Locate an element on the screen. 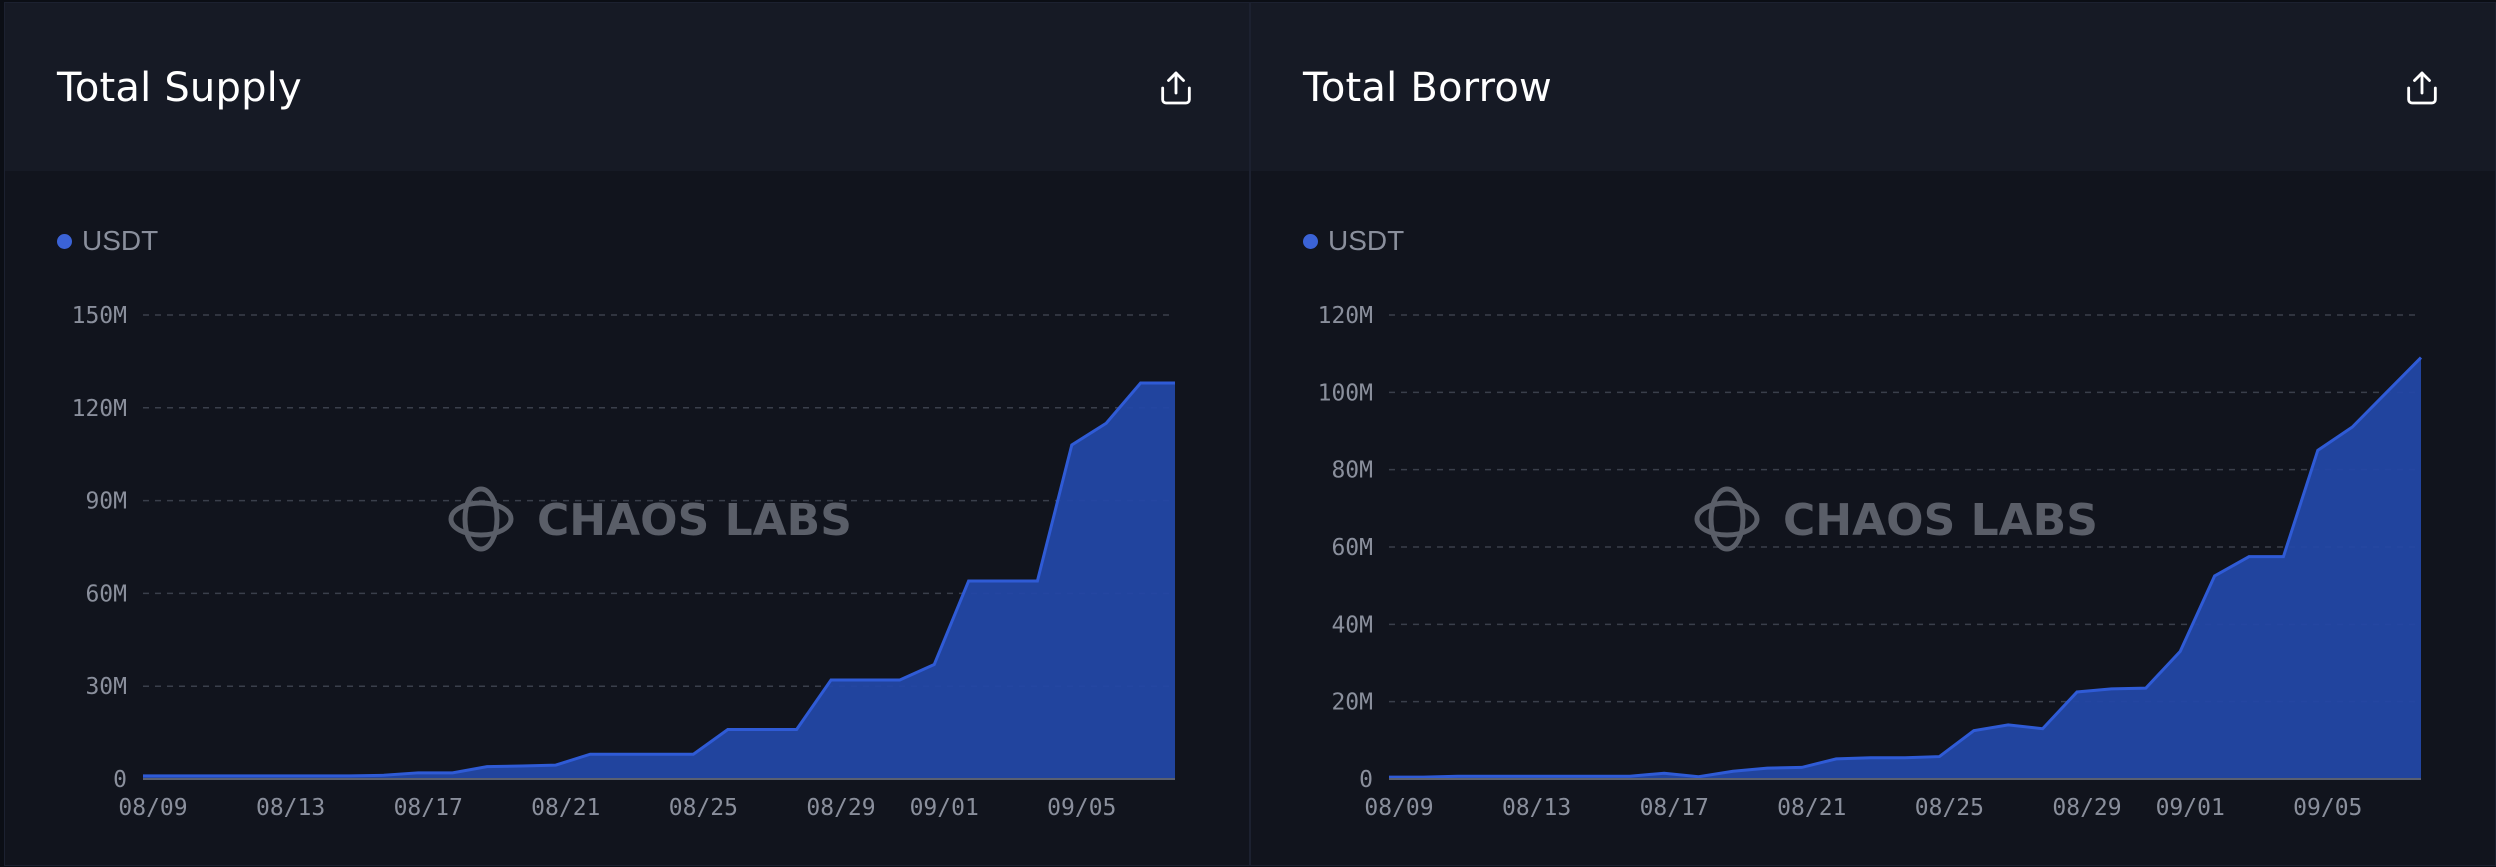  y-tick-label: 40M is located at coordinates (1352, 625).